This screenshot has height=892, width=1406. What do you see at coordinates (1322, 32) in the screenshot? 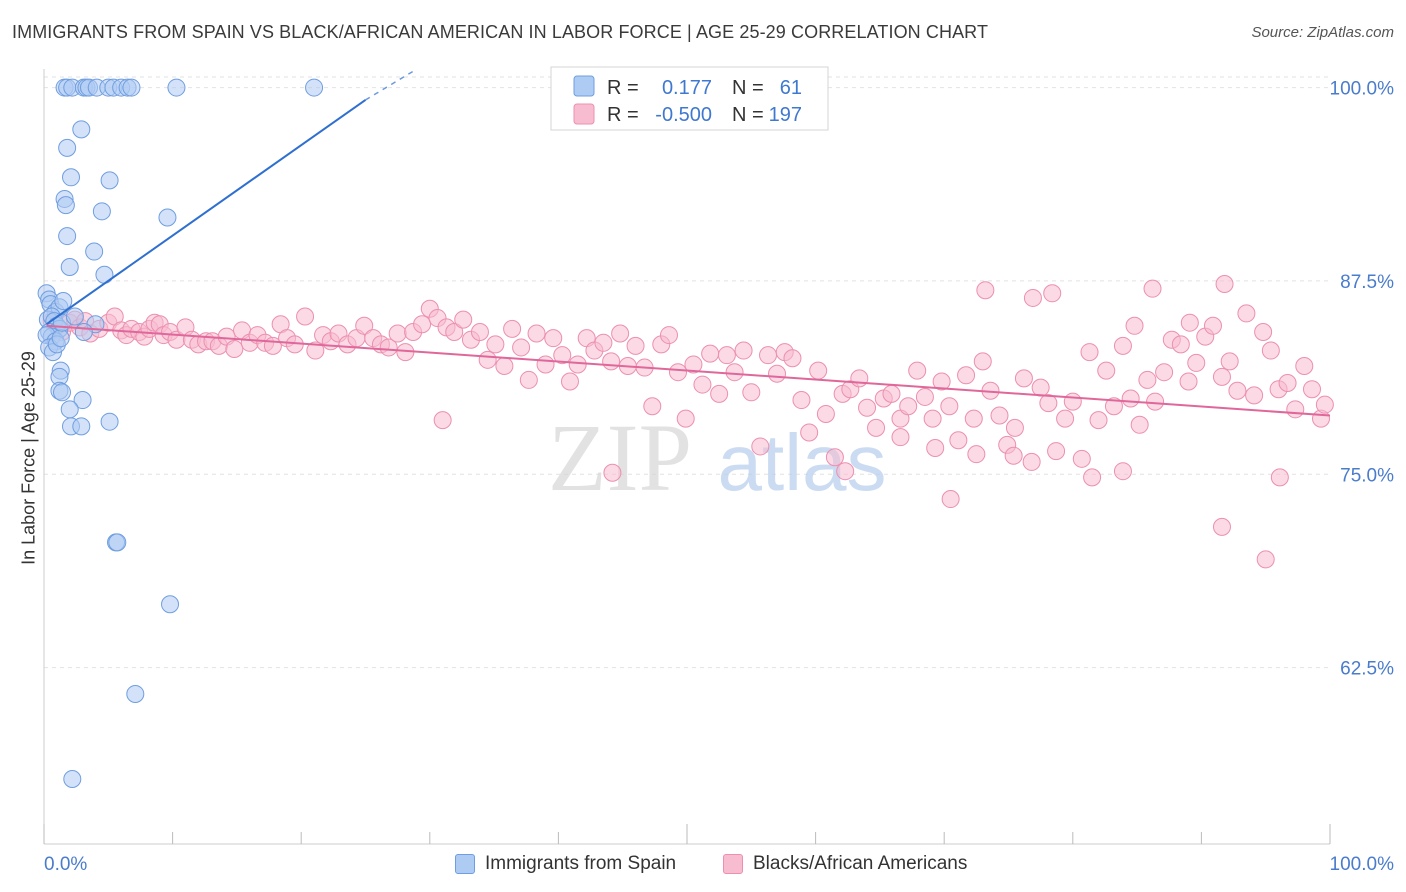
I see `chart-source: Source: ZipAtlas.com` at bounding box center [1322, 32].